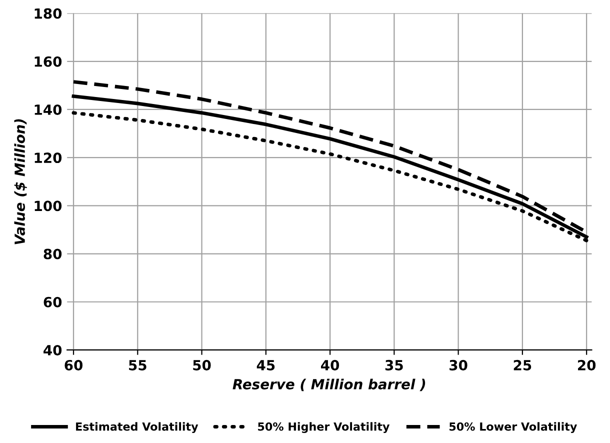 The height and width of the screenshot is (443, 610). I want to click on x-tick-label: 25, so click(523, 365).